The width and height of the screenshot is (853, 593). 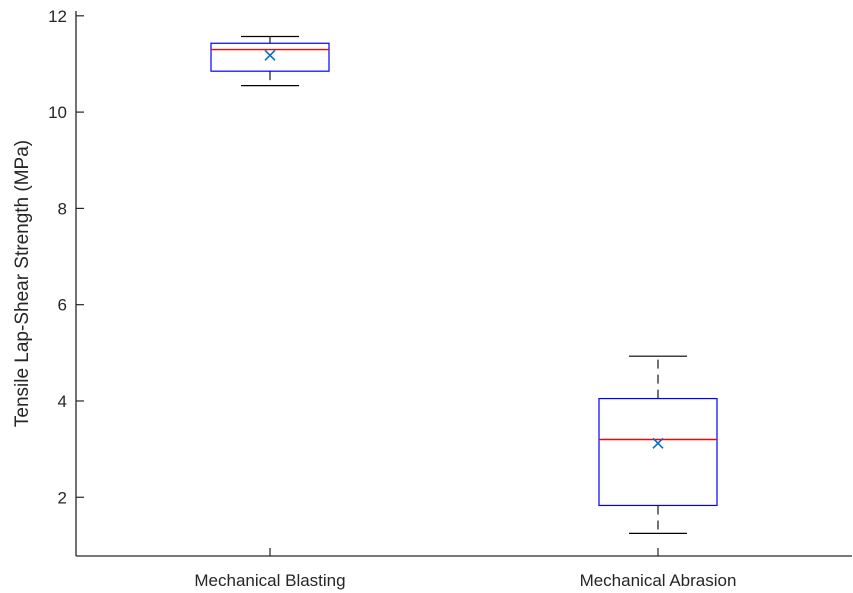 I want to click on y-axis-label: Tensile Lap-Shear Strength (MPa), so click(x=22, y=283).